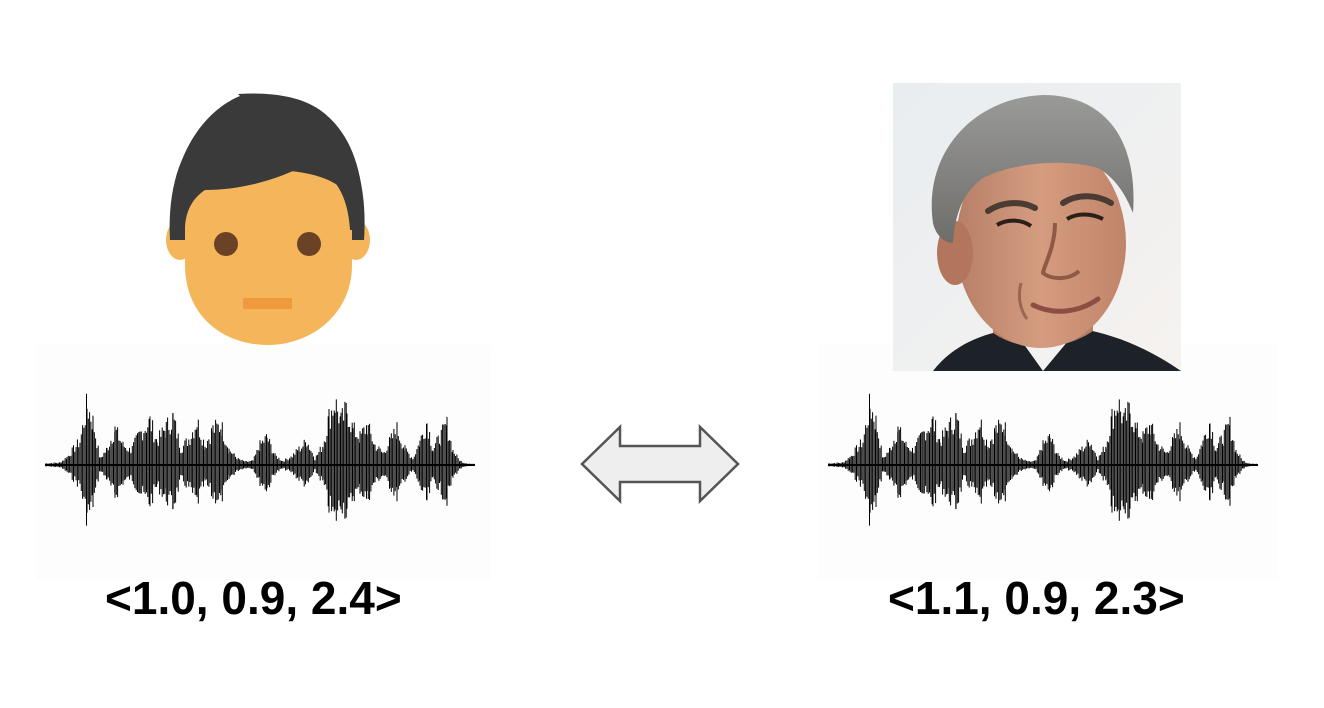 The height and width of the screenshot is (708, 1324). I want to click on double-headed-arrow-icon, so click(660, 464).